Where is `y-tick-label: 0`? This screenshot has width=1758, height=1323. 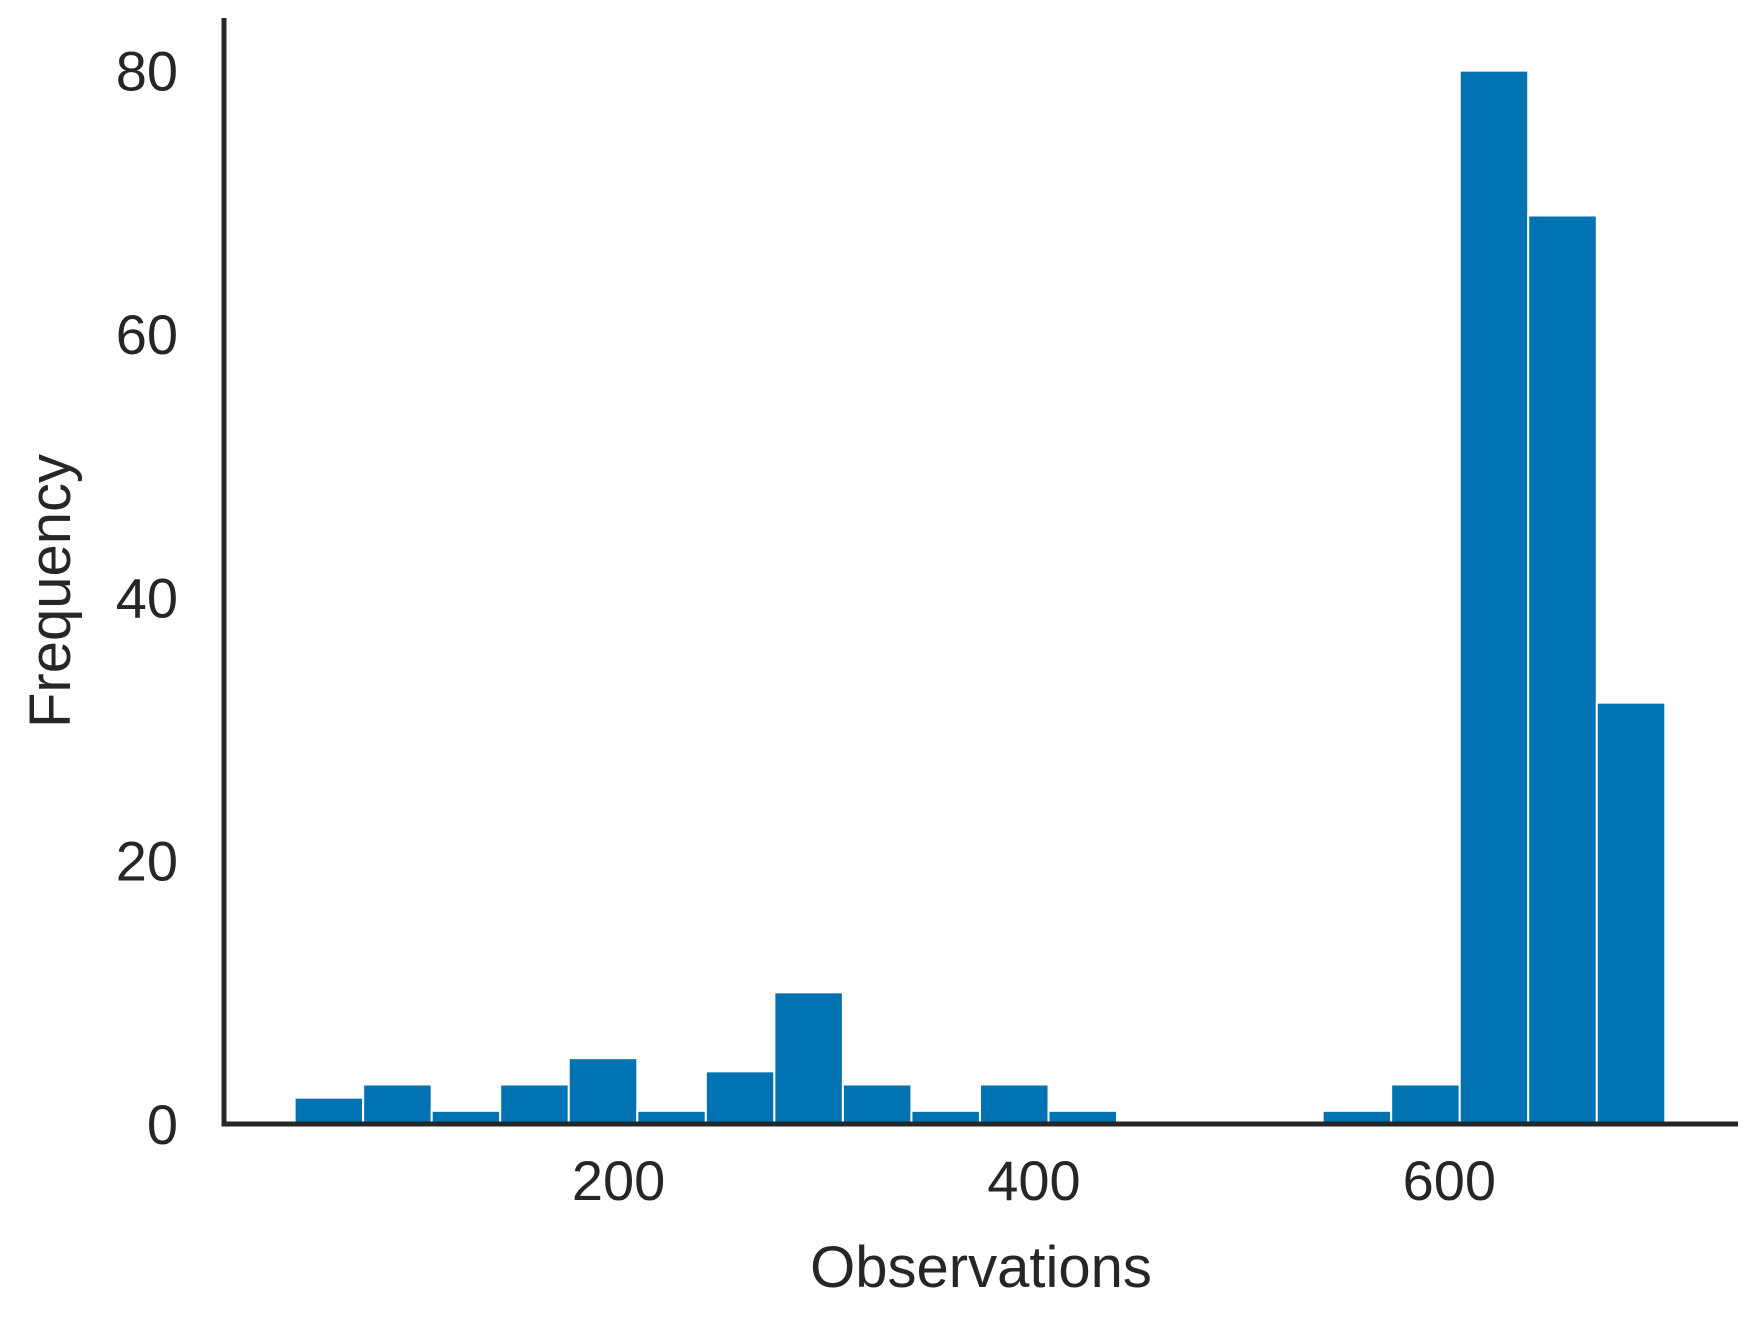
y-tick-label: 0 is located at coordinates (162, 1124).